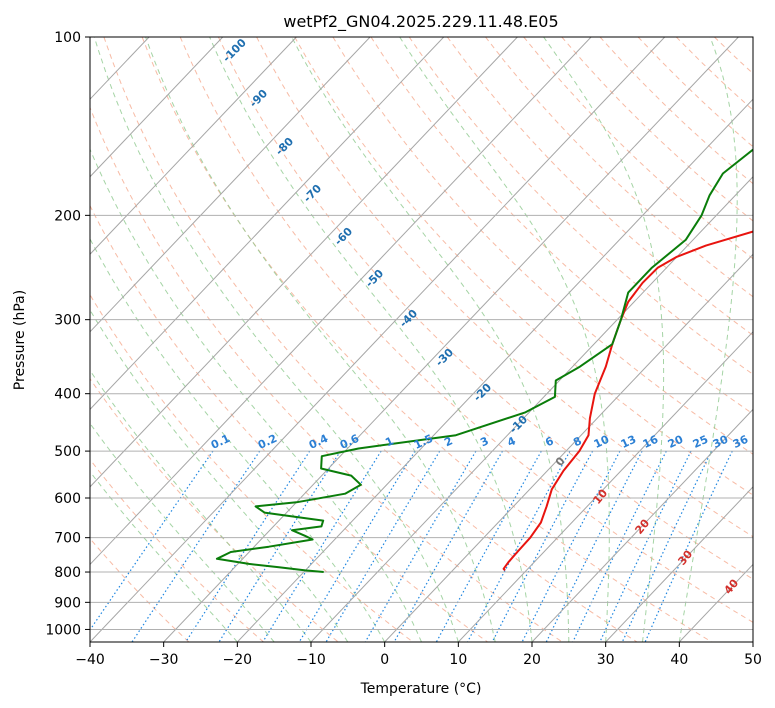 The width and height of the screenshot is (775, 708). I want to click on x-tick-label: 40, so click(679, 660).